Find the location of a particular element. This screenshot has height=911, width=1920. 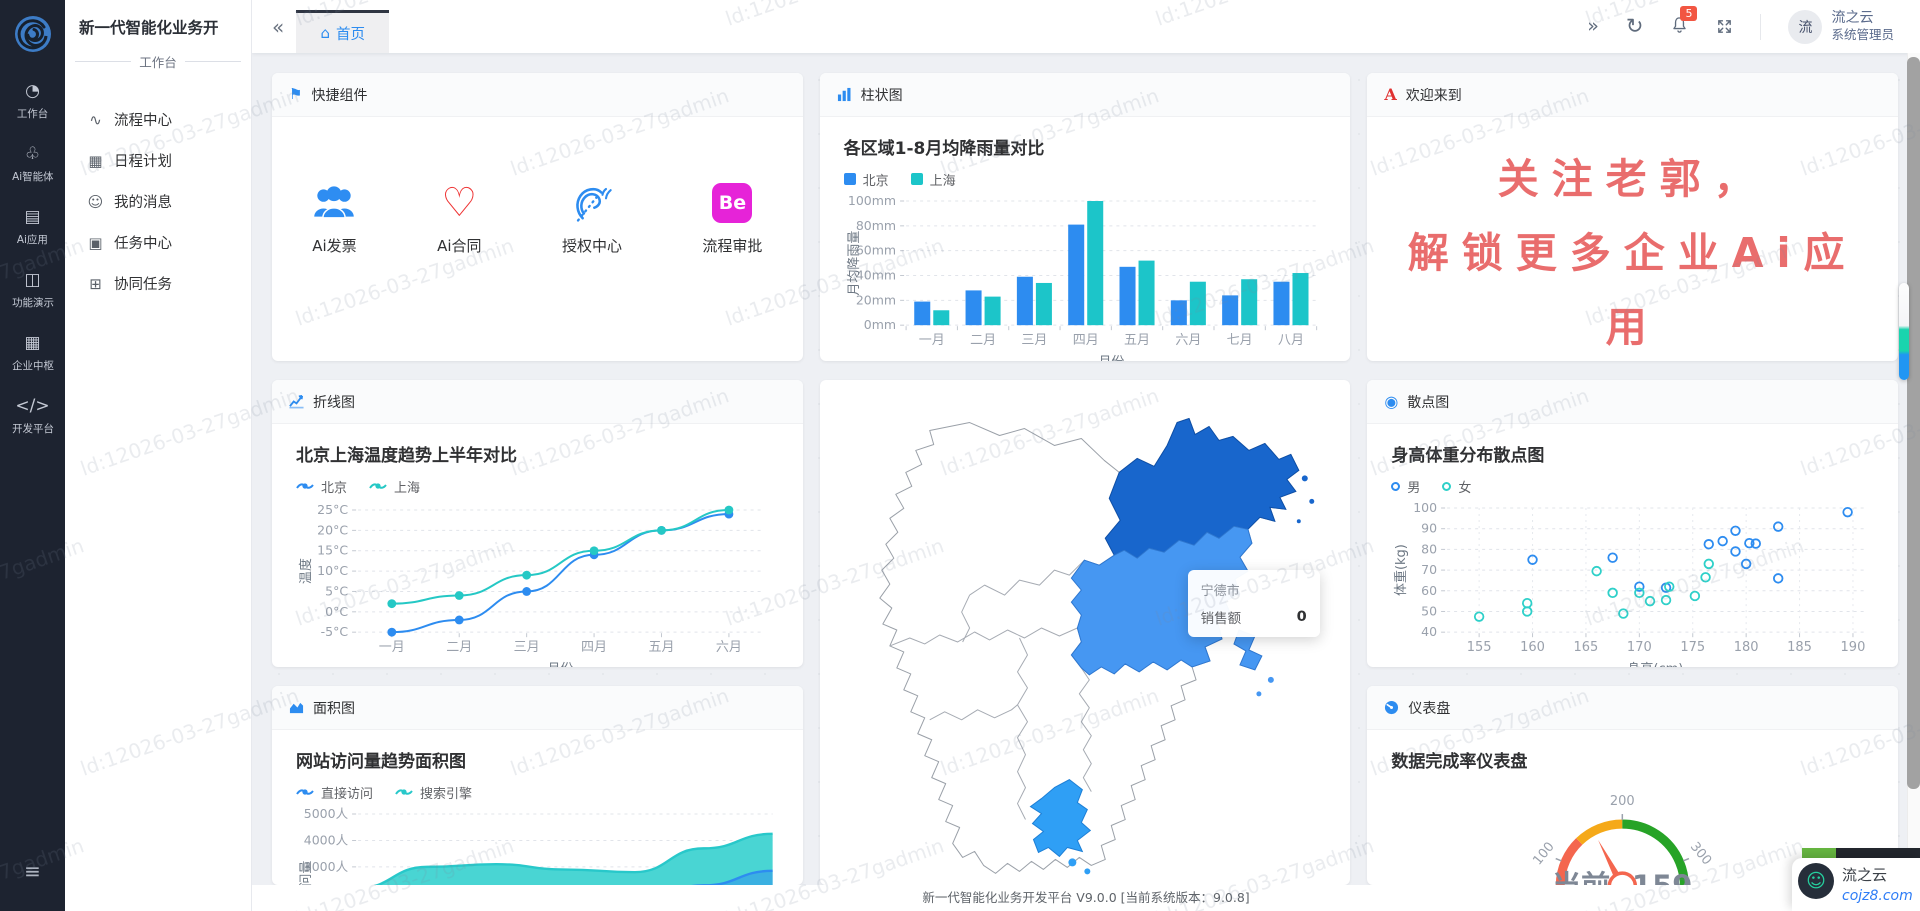

svg-text: 四月 is located at coordinates (1085, 340).